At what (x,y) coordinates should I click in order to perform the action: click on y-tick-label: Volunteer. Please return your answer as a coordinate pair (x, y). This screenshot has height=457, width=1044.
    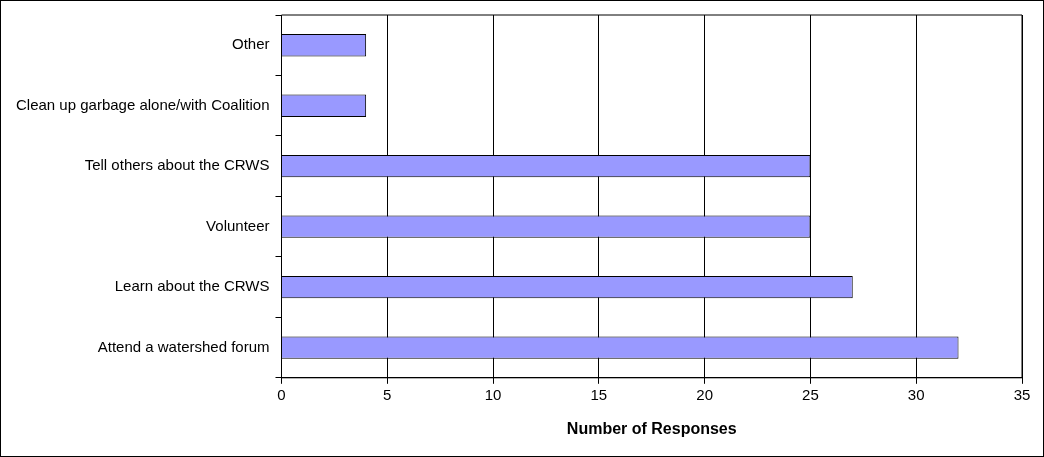
    Looking at the image, I should click on (238, 225).